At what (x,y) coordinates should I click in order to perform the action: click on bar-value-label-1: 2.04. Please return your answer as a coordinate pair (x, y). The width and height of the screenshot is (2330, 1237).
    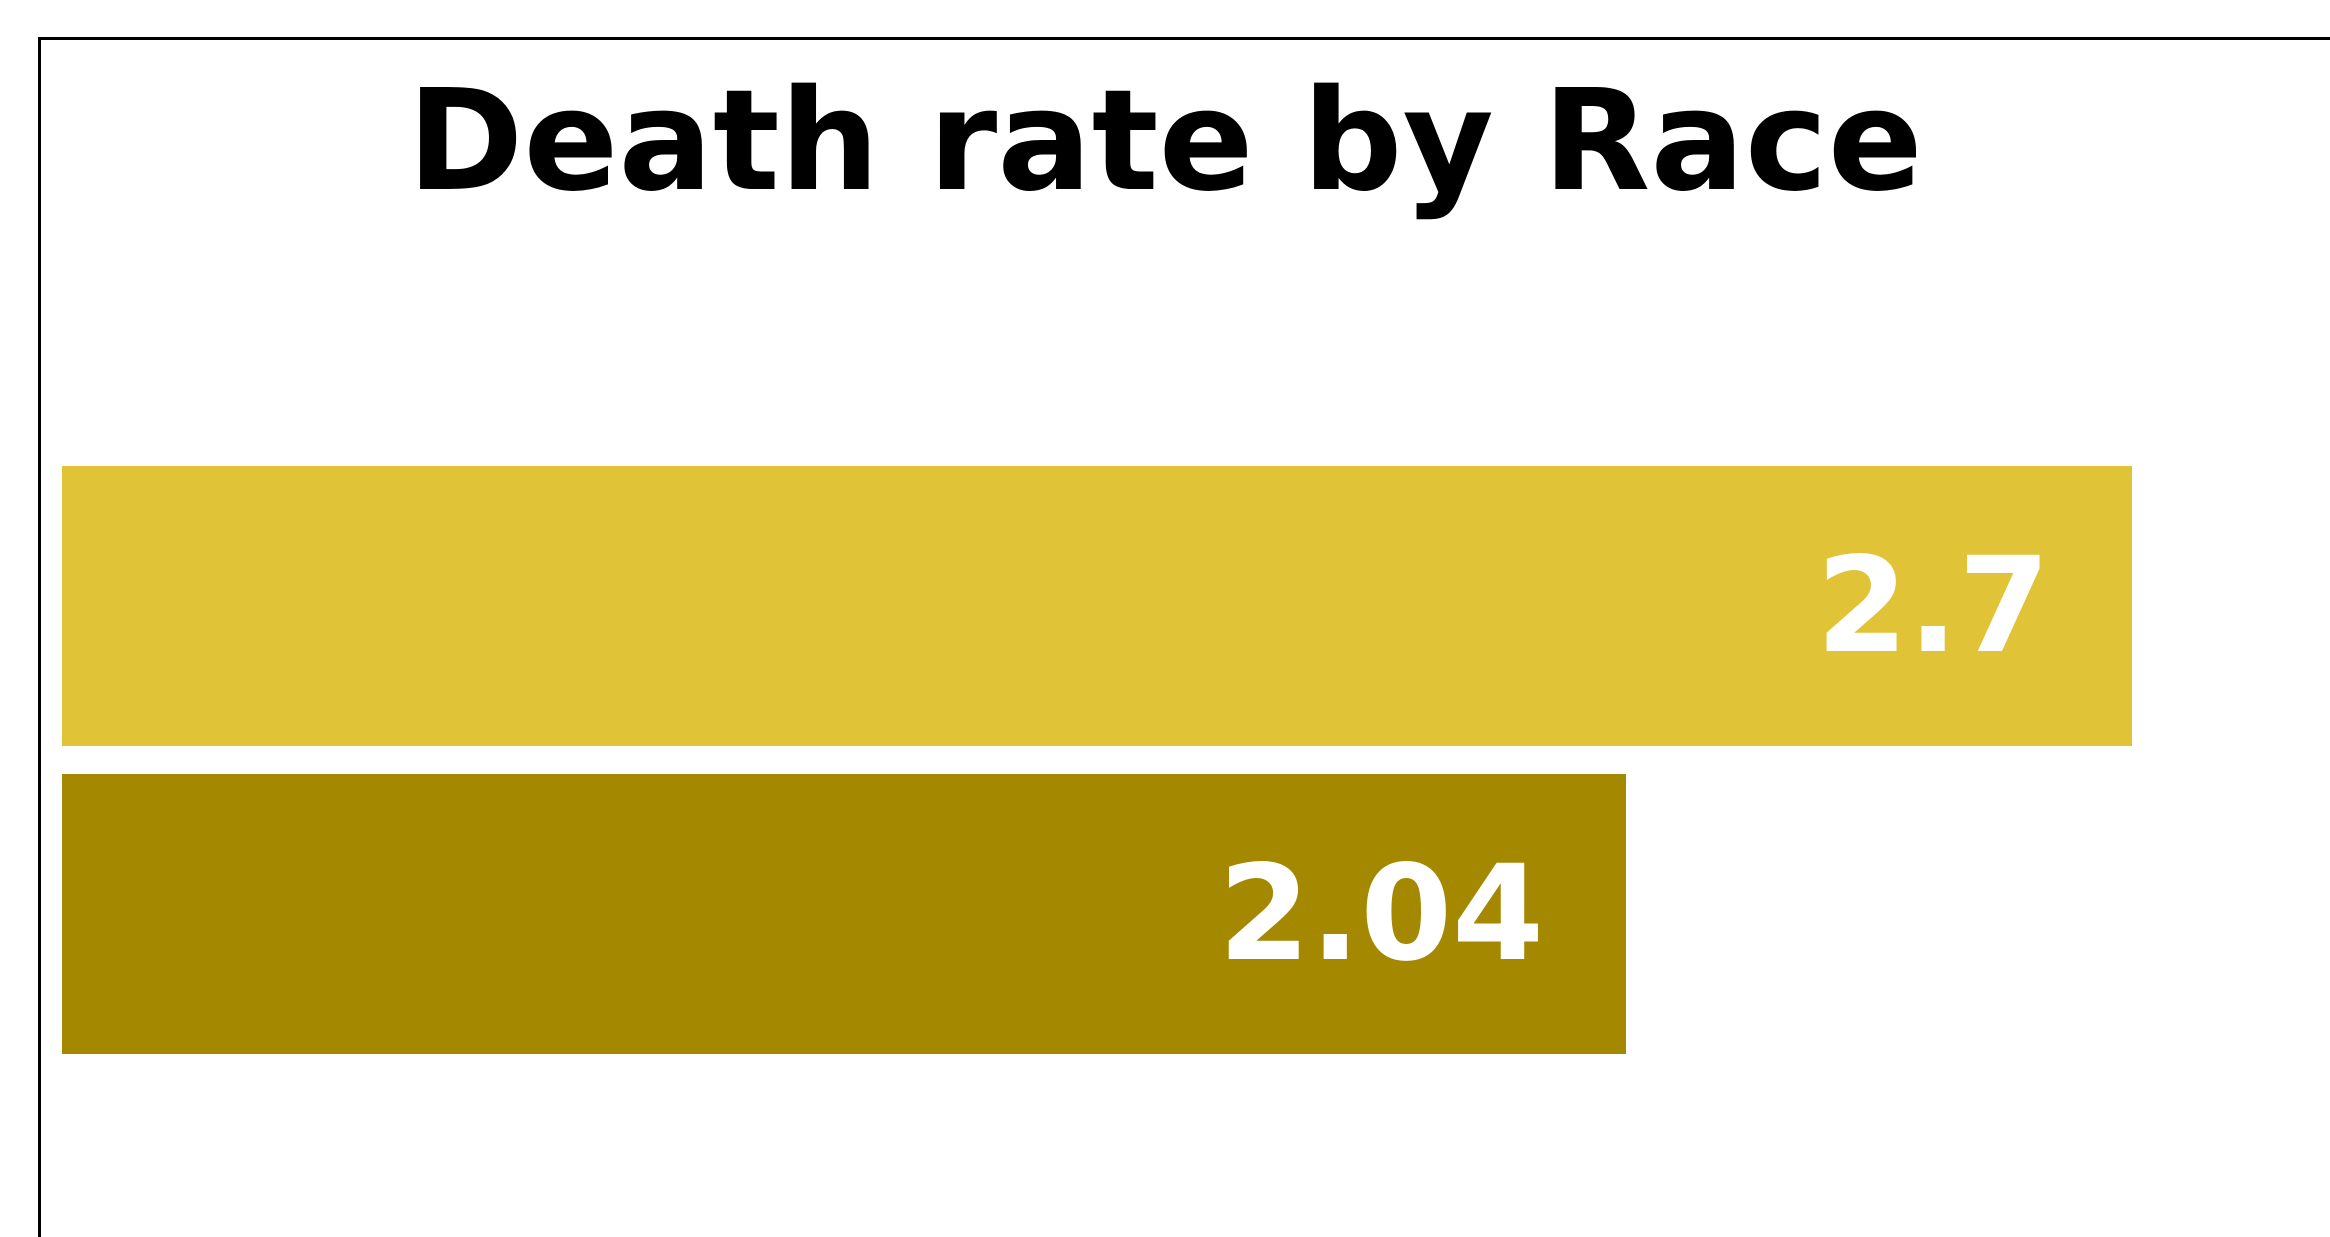
    Looking at the image, I should click on (1381, 914).